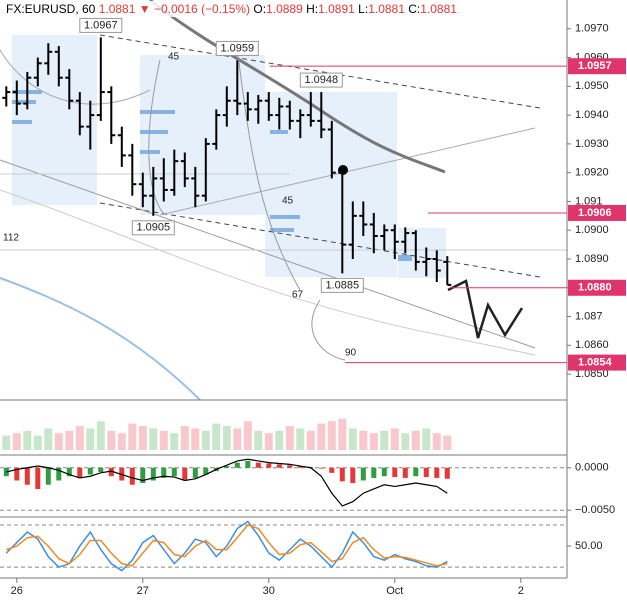  What do you see at coordinates (485, 309) in the screenshot?
I see `projection` at bounding box center [485, 309].